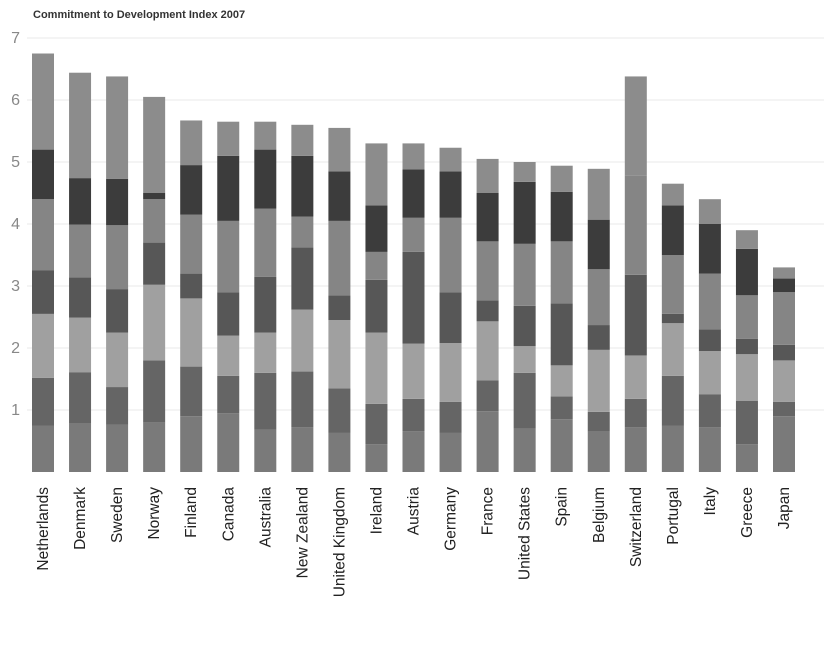  I want to click on y-tick-label: 4, so click(15, 224).